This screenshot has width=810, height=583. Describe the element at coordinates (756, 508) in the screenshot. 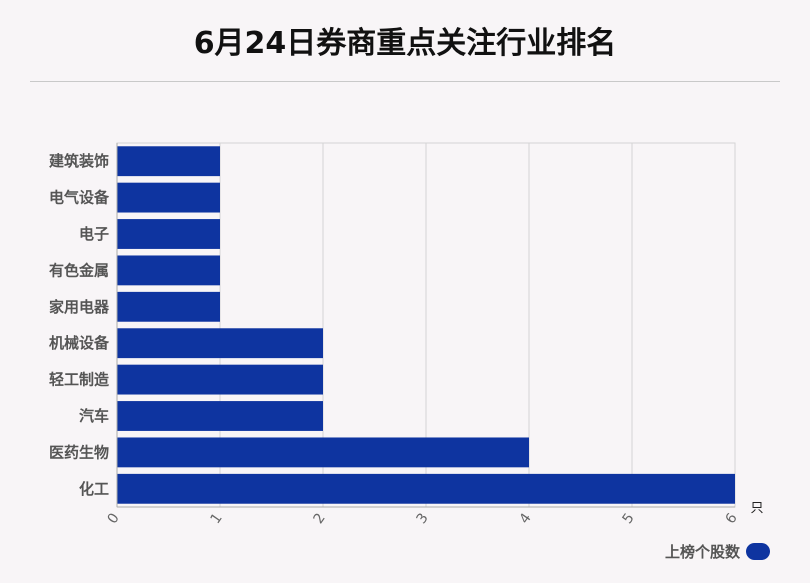

I see `x-axis-unit: 只` at that location.